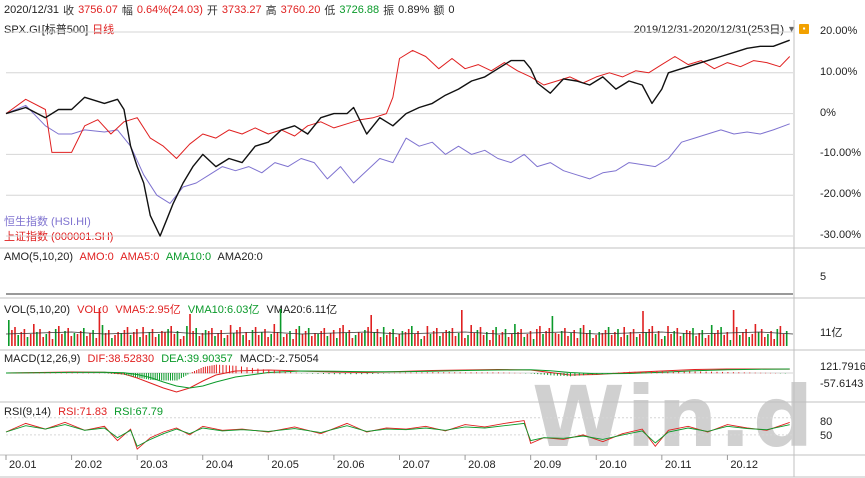 Image resolution: width=865 pixels, height=478 pixels. Describe the element at coordinates (823, 277) in the screenshot. I see `amo-ytick: 5` at that location.